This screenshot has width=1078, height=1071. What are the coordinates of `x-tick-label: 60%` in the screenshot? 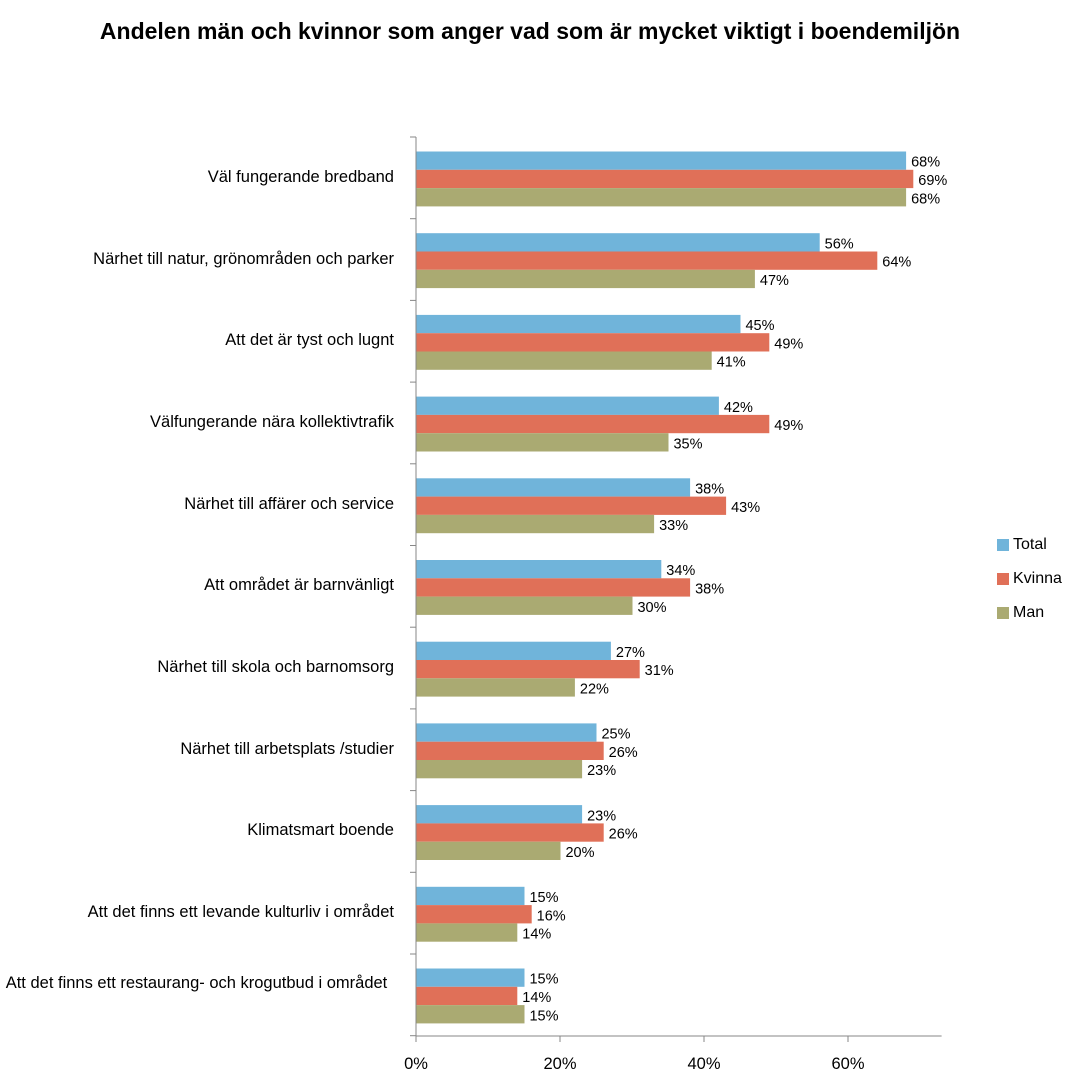 It's located at (847, 1063).